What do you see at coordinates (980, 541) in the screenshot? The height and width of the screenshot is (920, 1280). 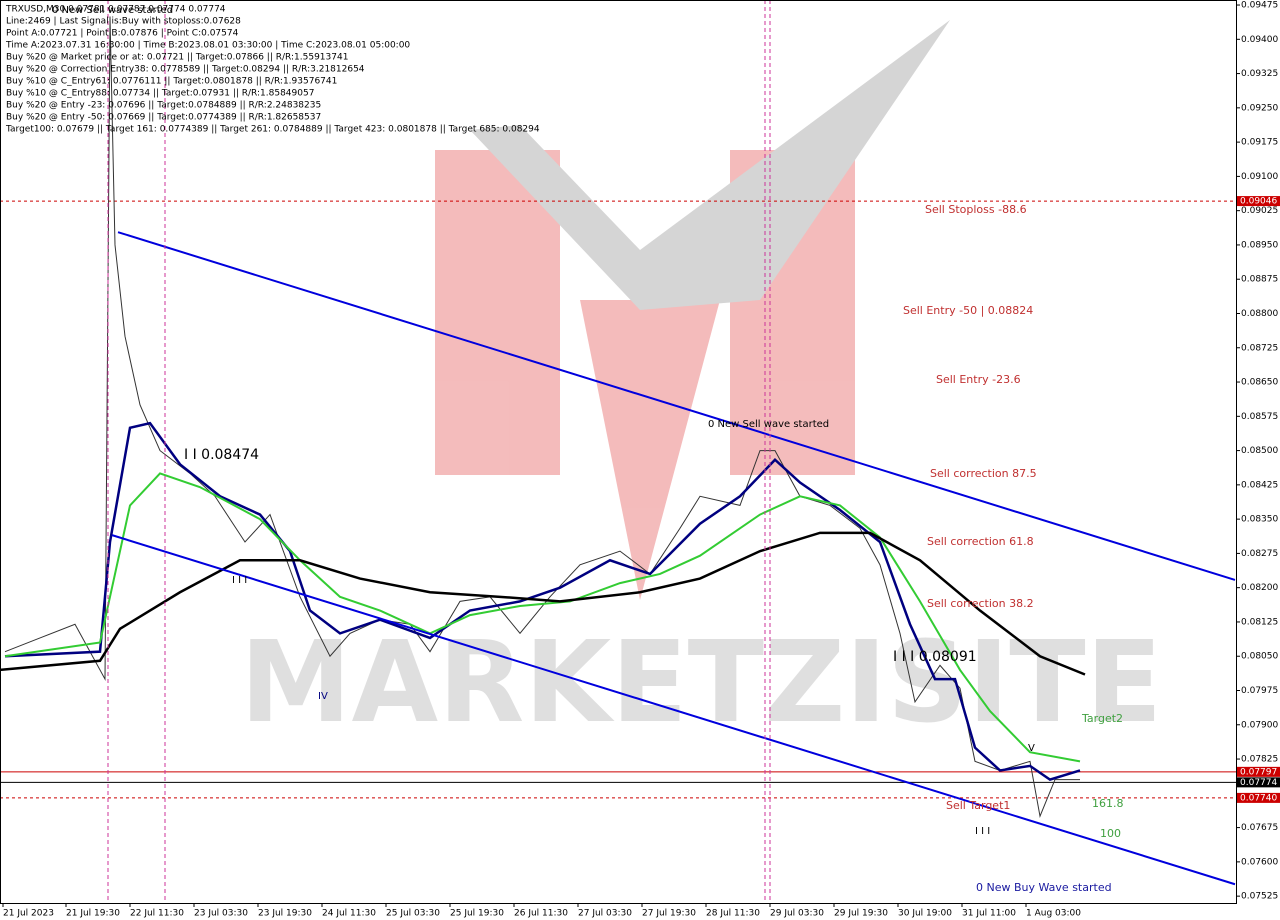 I see `annotation: Sell correction 61.8` at bounding box center [980, 541].